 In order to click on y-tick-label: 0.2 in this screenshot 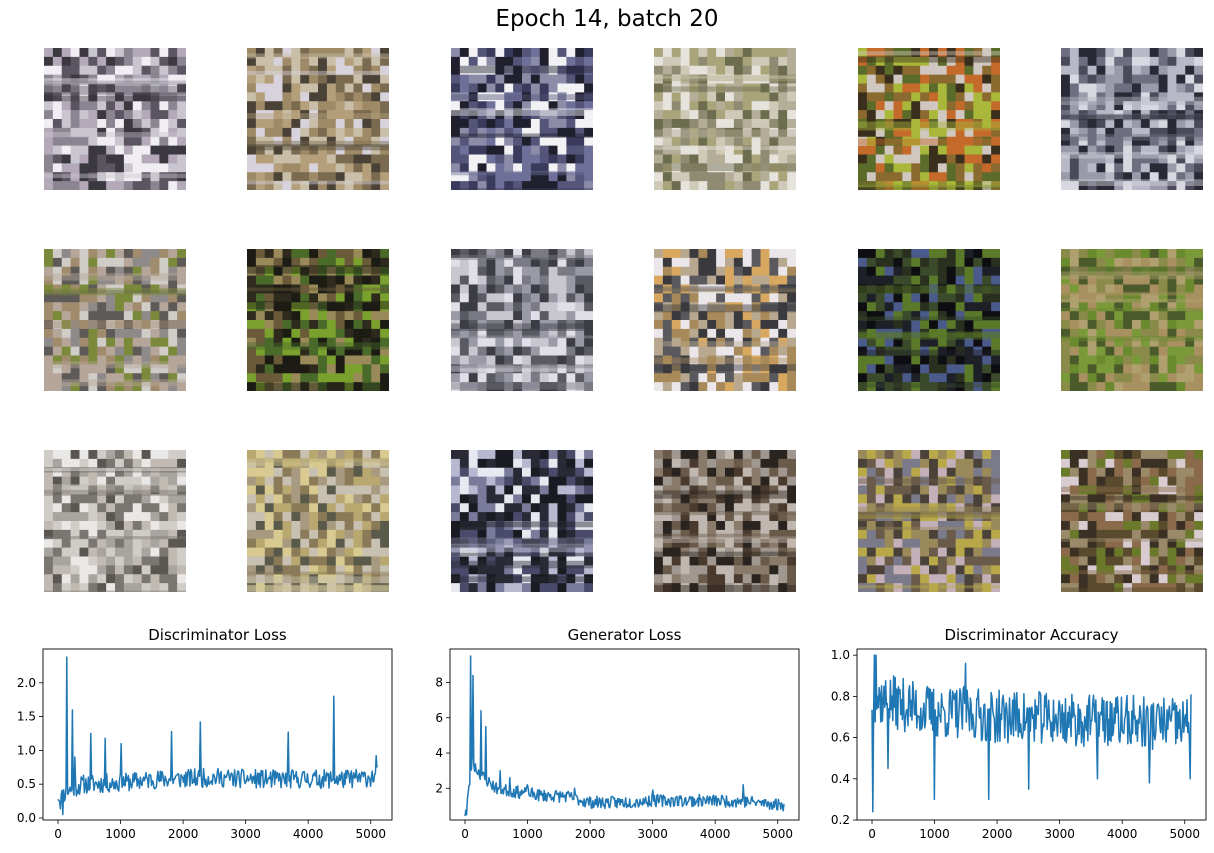, I will do `click(840, 820)`.